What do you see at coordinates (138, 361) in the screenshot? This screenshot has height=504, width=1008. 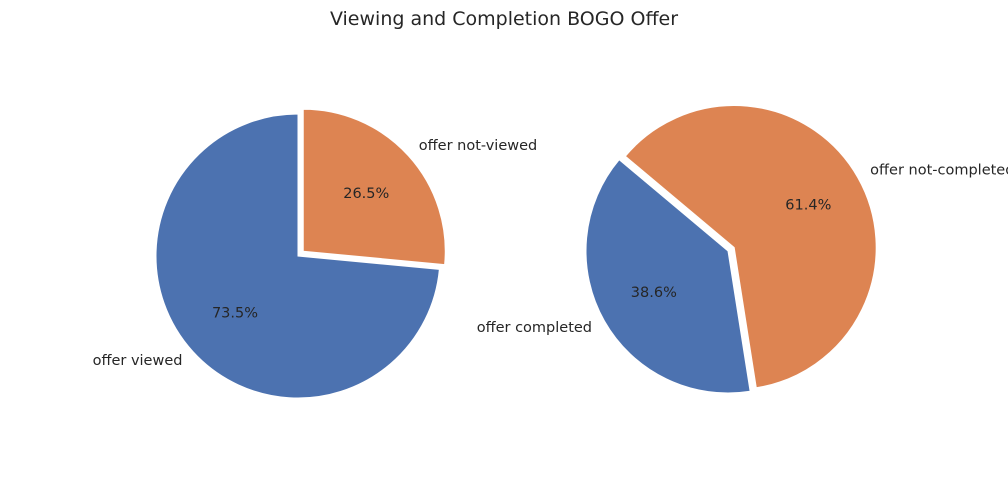 I see `label-offer-viewed: offer viewed` at bounding box center [138, 361].